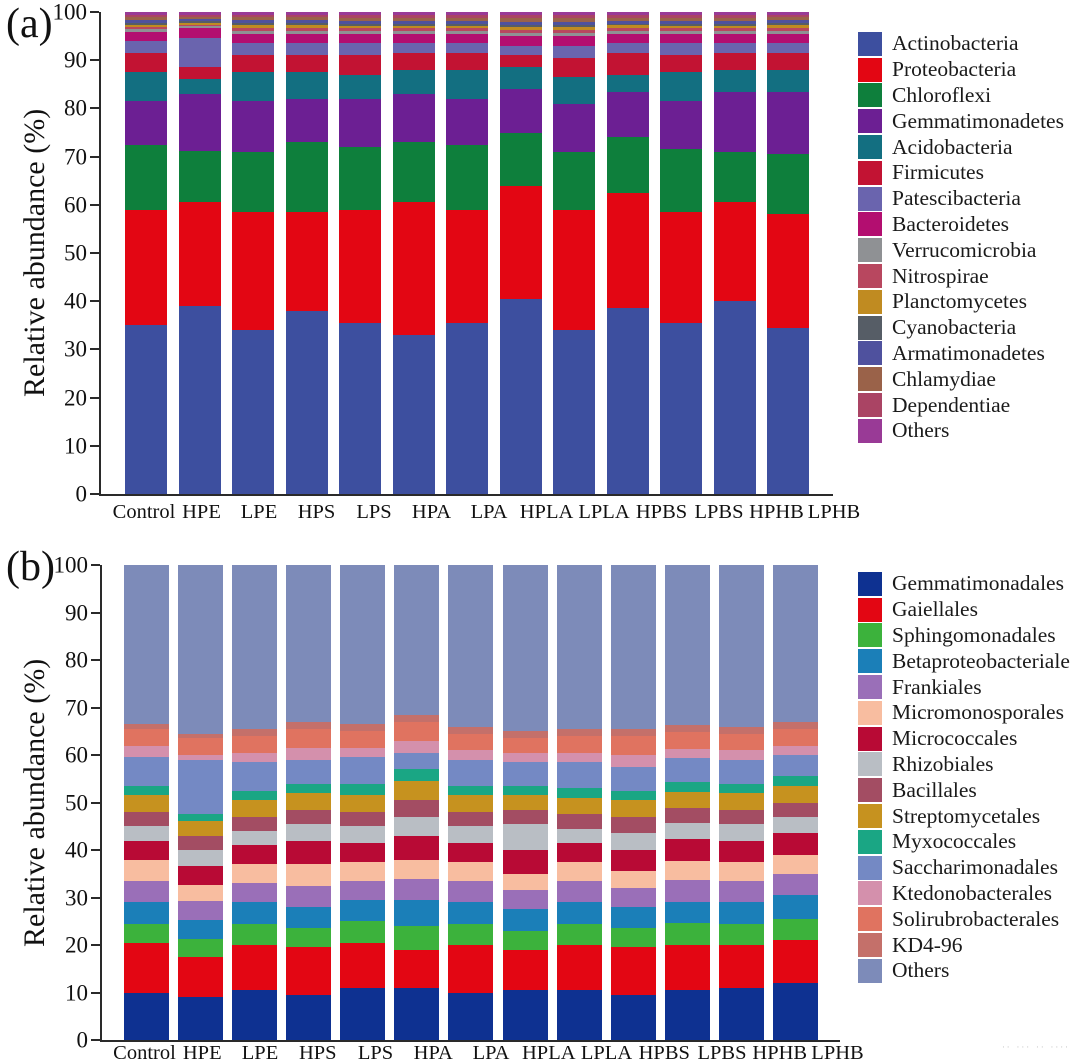 This screenshot has width=1080, height=1061. I want to click on legend-label: Sphingomonadales, so click(974, 634).